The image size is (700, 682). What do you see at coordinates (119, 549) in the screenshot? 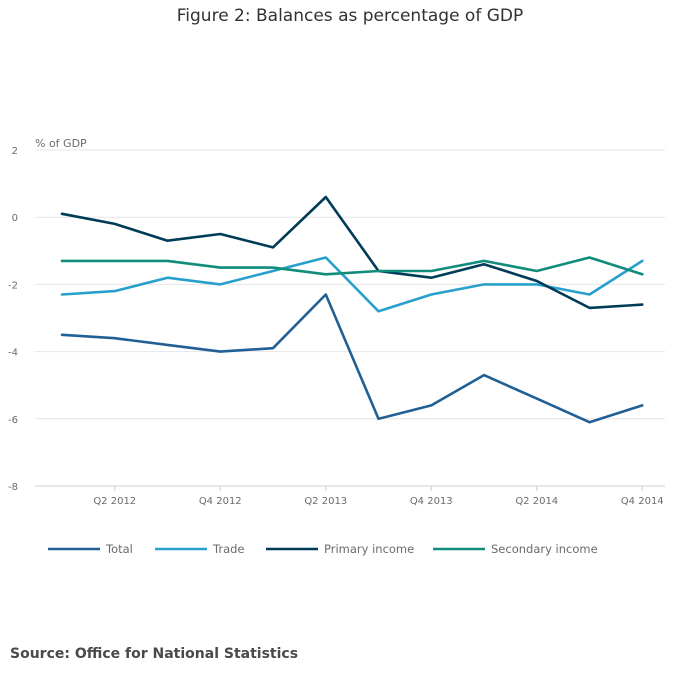
I see `legend-label: Total` at bounding box center [119, 549].